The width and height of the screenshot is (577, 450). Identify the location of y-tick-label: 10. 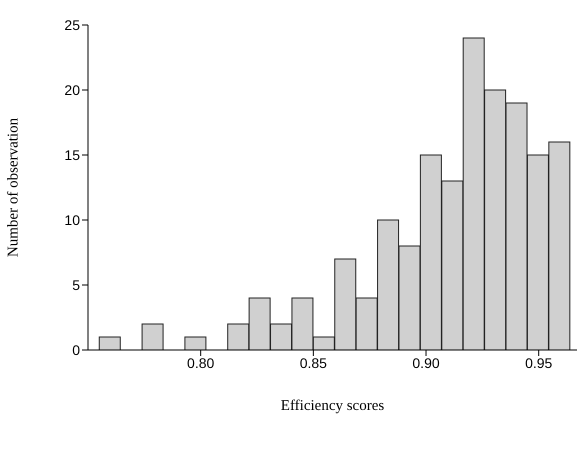
(72, 220).